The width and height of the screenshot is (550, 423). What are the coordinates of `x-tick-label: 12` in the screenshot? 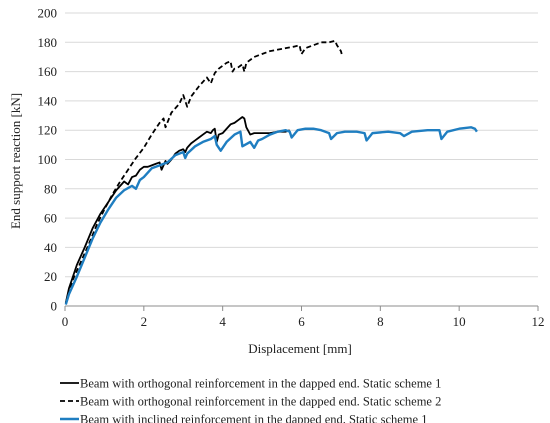 It's located at (538, 321).